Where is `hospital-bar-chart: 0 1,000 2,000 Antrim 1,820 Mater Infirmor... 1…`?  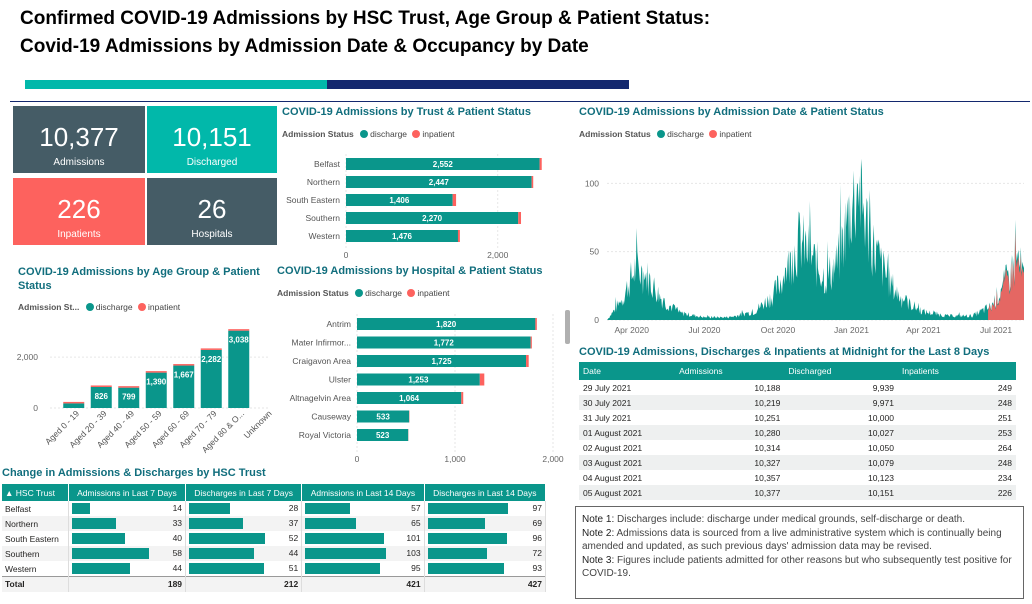 hospital-bar-chart: 0 1,000 2,000 Antrim 1,820 Mater Infirmor... 1… is located at coordinates (425, 387).